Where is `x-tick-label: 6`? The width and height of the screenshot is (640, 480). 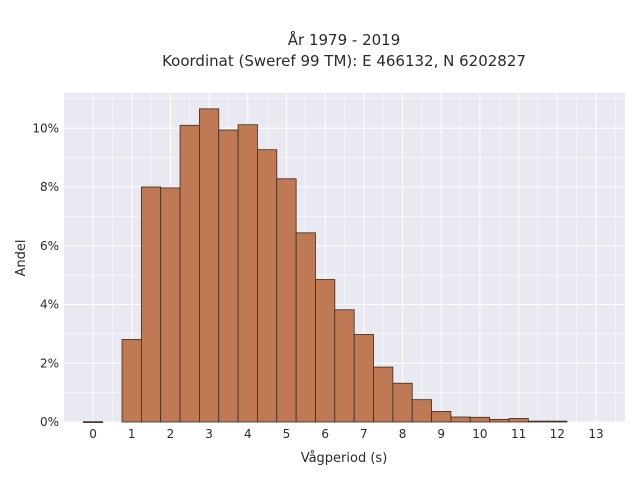 x-tick-label: 6 is located at coordinates (325, 434).